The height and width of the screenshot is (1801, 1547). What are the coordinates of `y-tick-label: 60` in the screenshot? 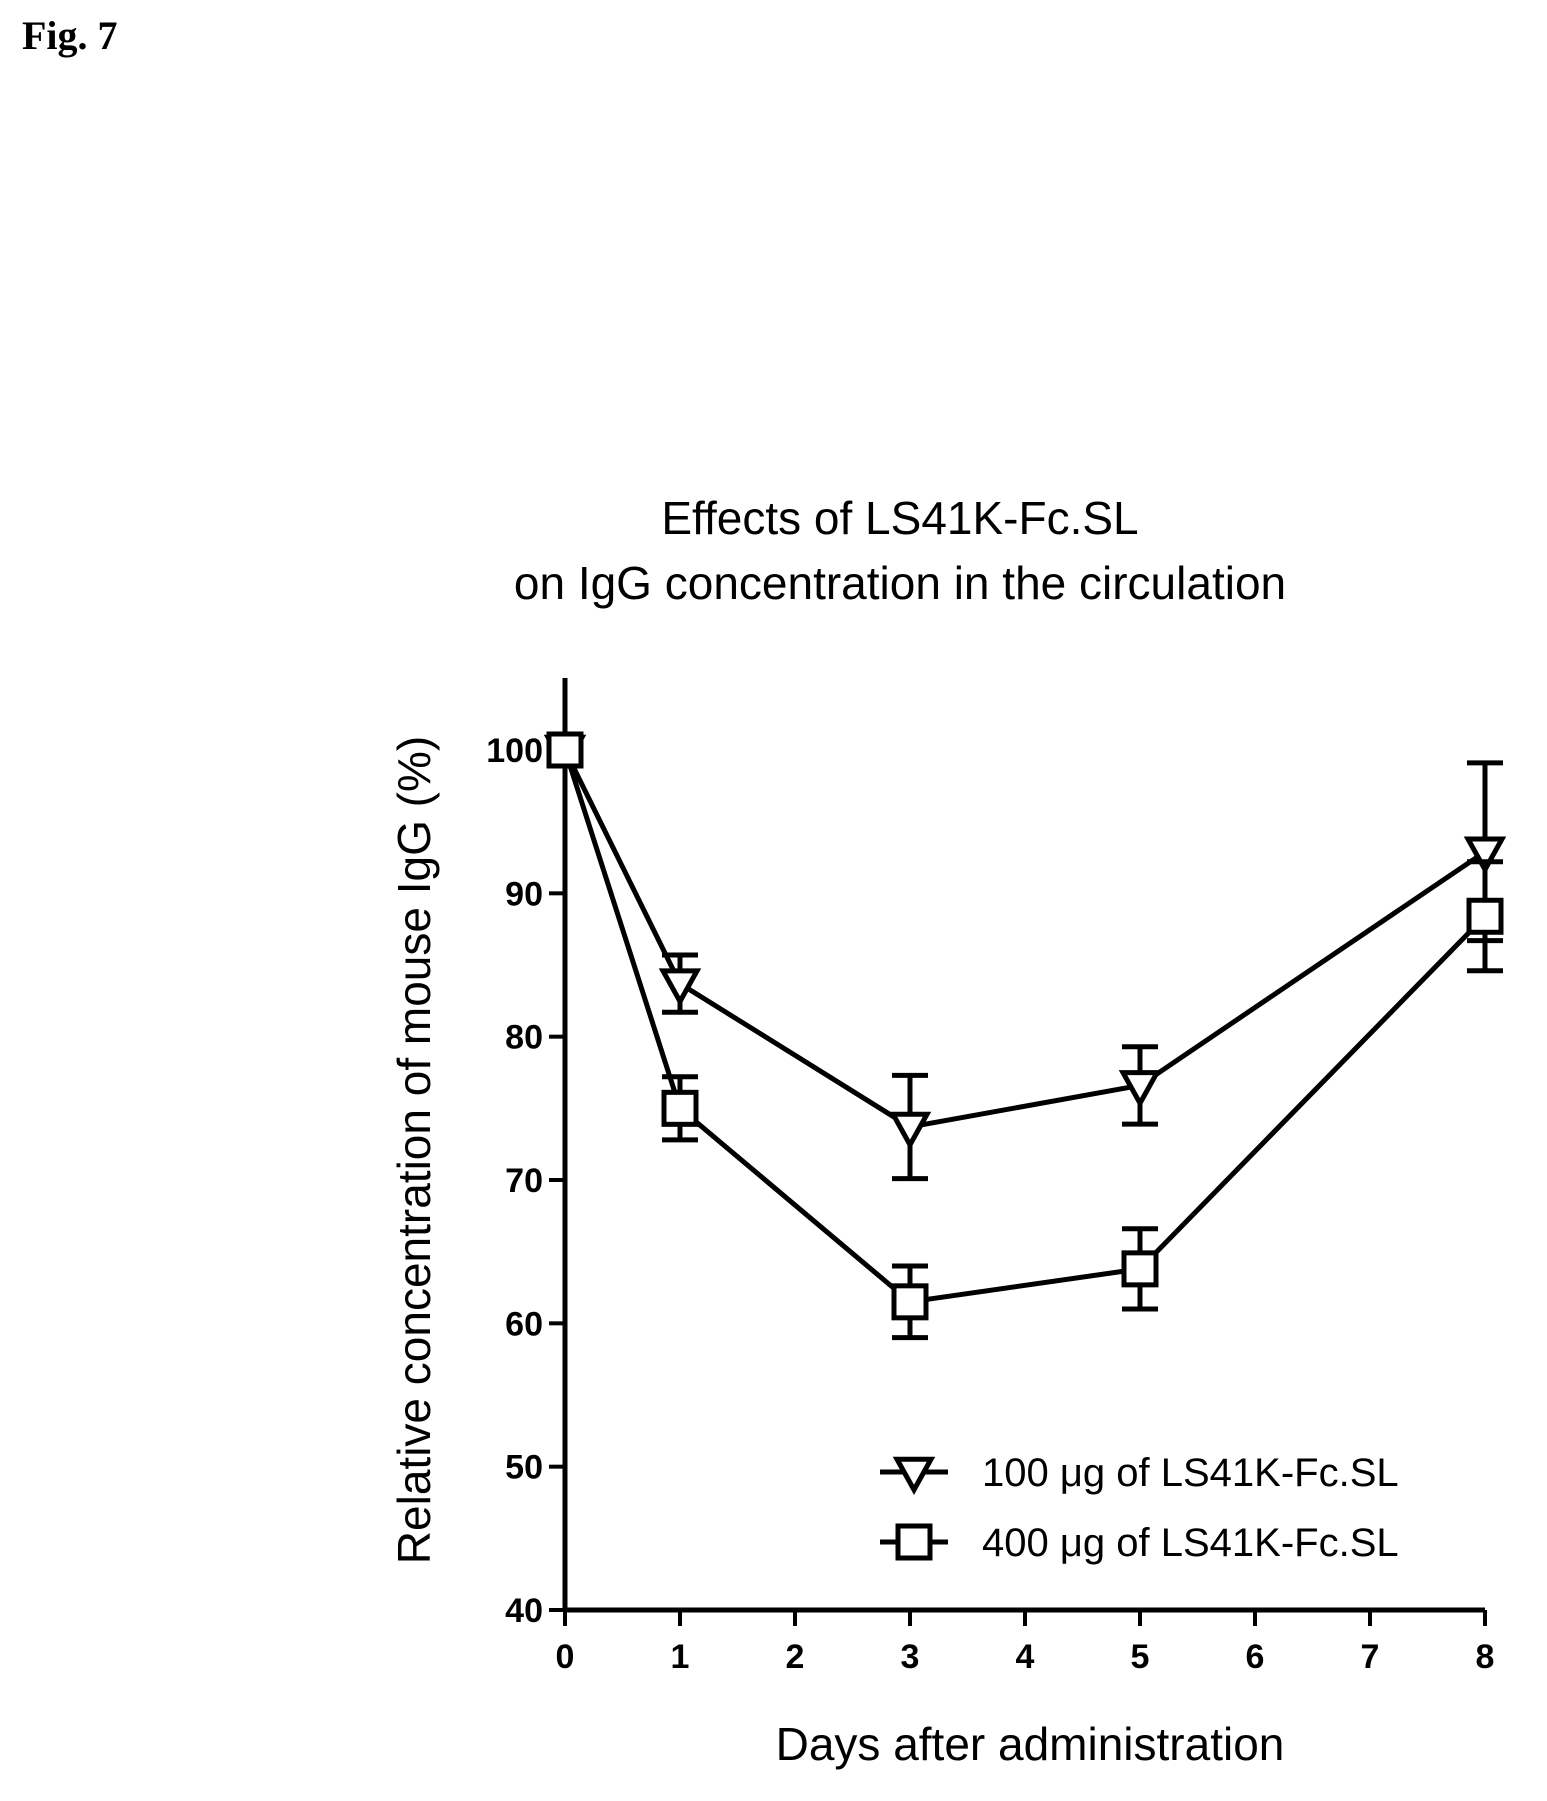 It's located at (524, 1324).